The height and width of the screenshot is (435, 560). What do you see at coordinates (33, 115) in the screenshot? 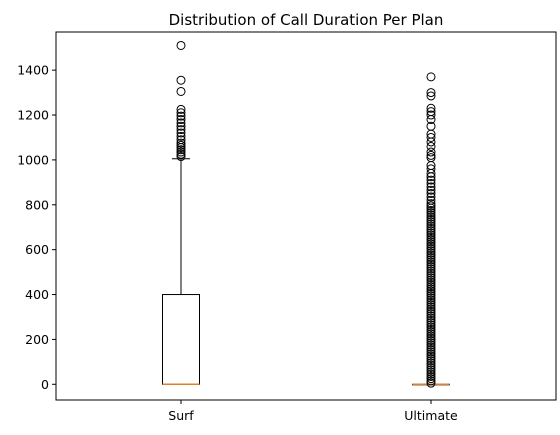
I see `y-tick-label: 1200` at bounding box center [33, 115].